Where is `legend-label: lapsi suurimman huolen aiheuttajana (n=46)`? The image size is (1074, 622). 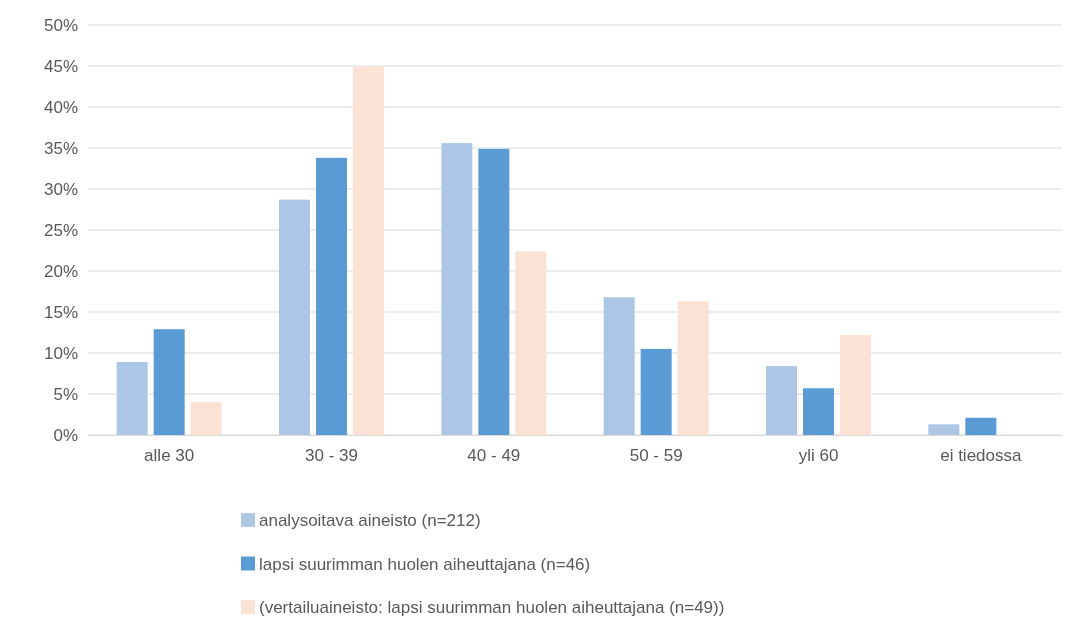
legend-label: lapsi suurimman huolen aiheuttajana (n=46) is located at coordinates (425, 564).